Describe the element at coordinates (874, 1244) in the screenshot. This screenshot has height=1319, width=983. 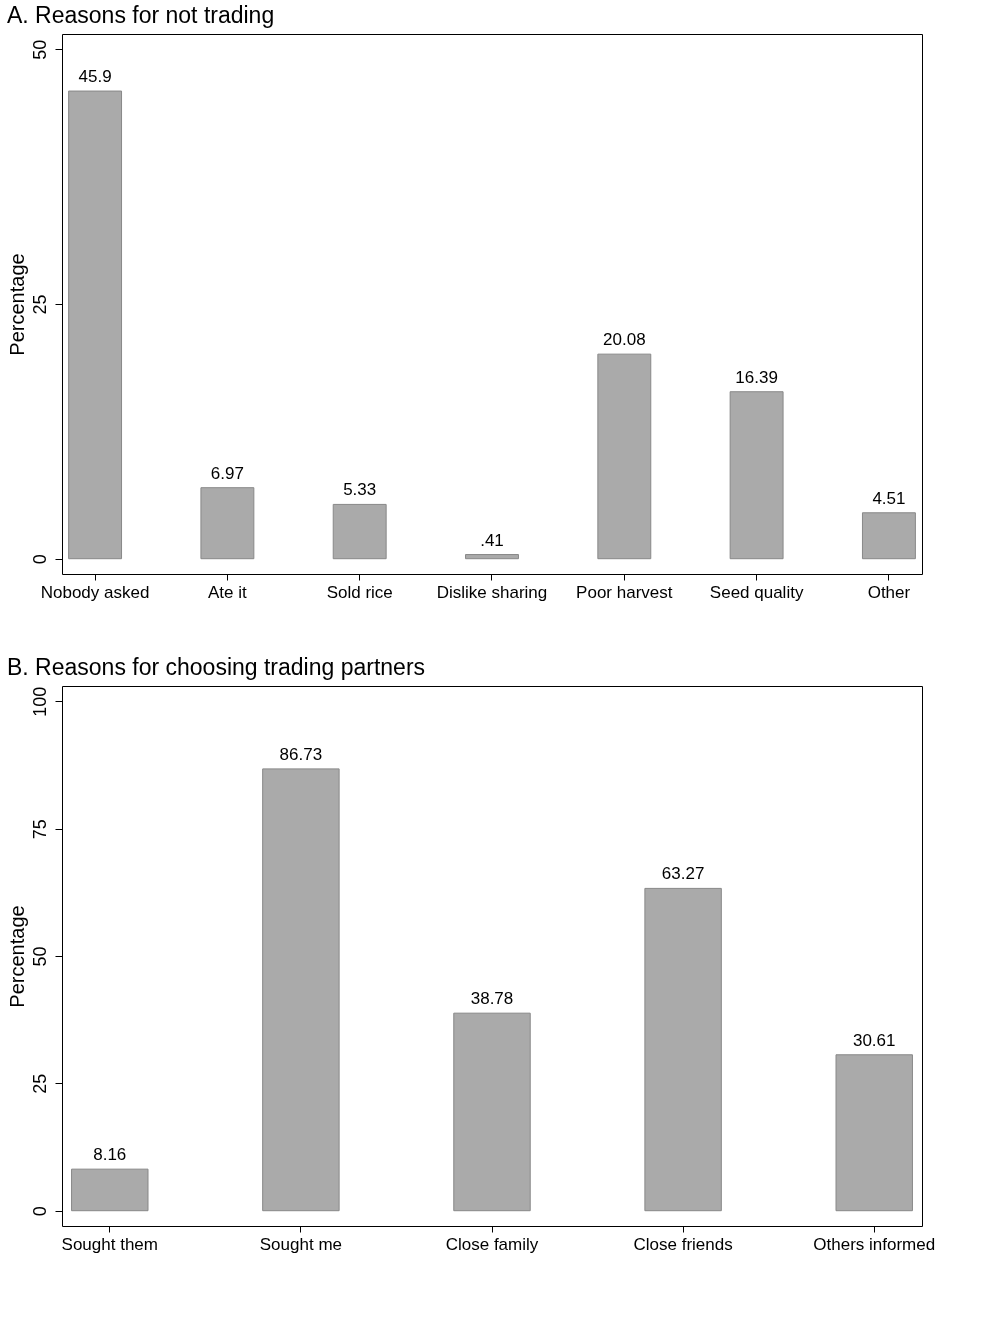
I see `x-tick-label: Others informed` at that location.